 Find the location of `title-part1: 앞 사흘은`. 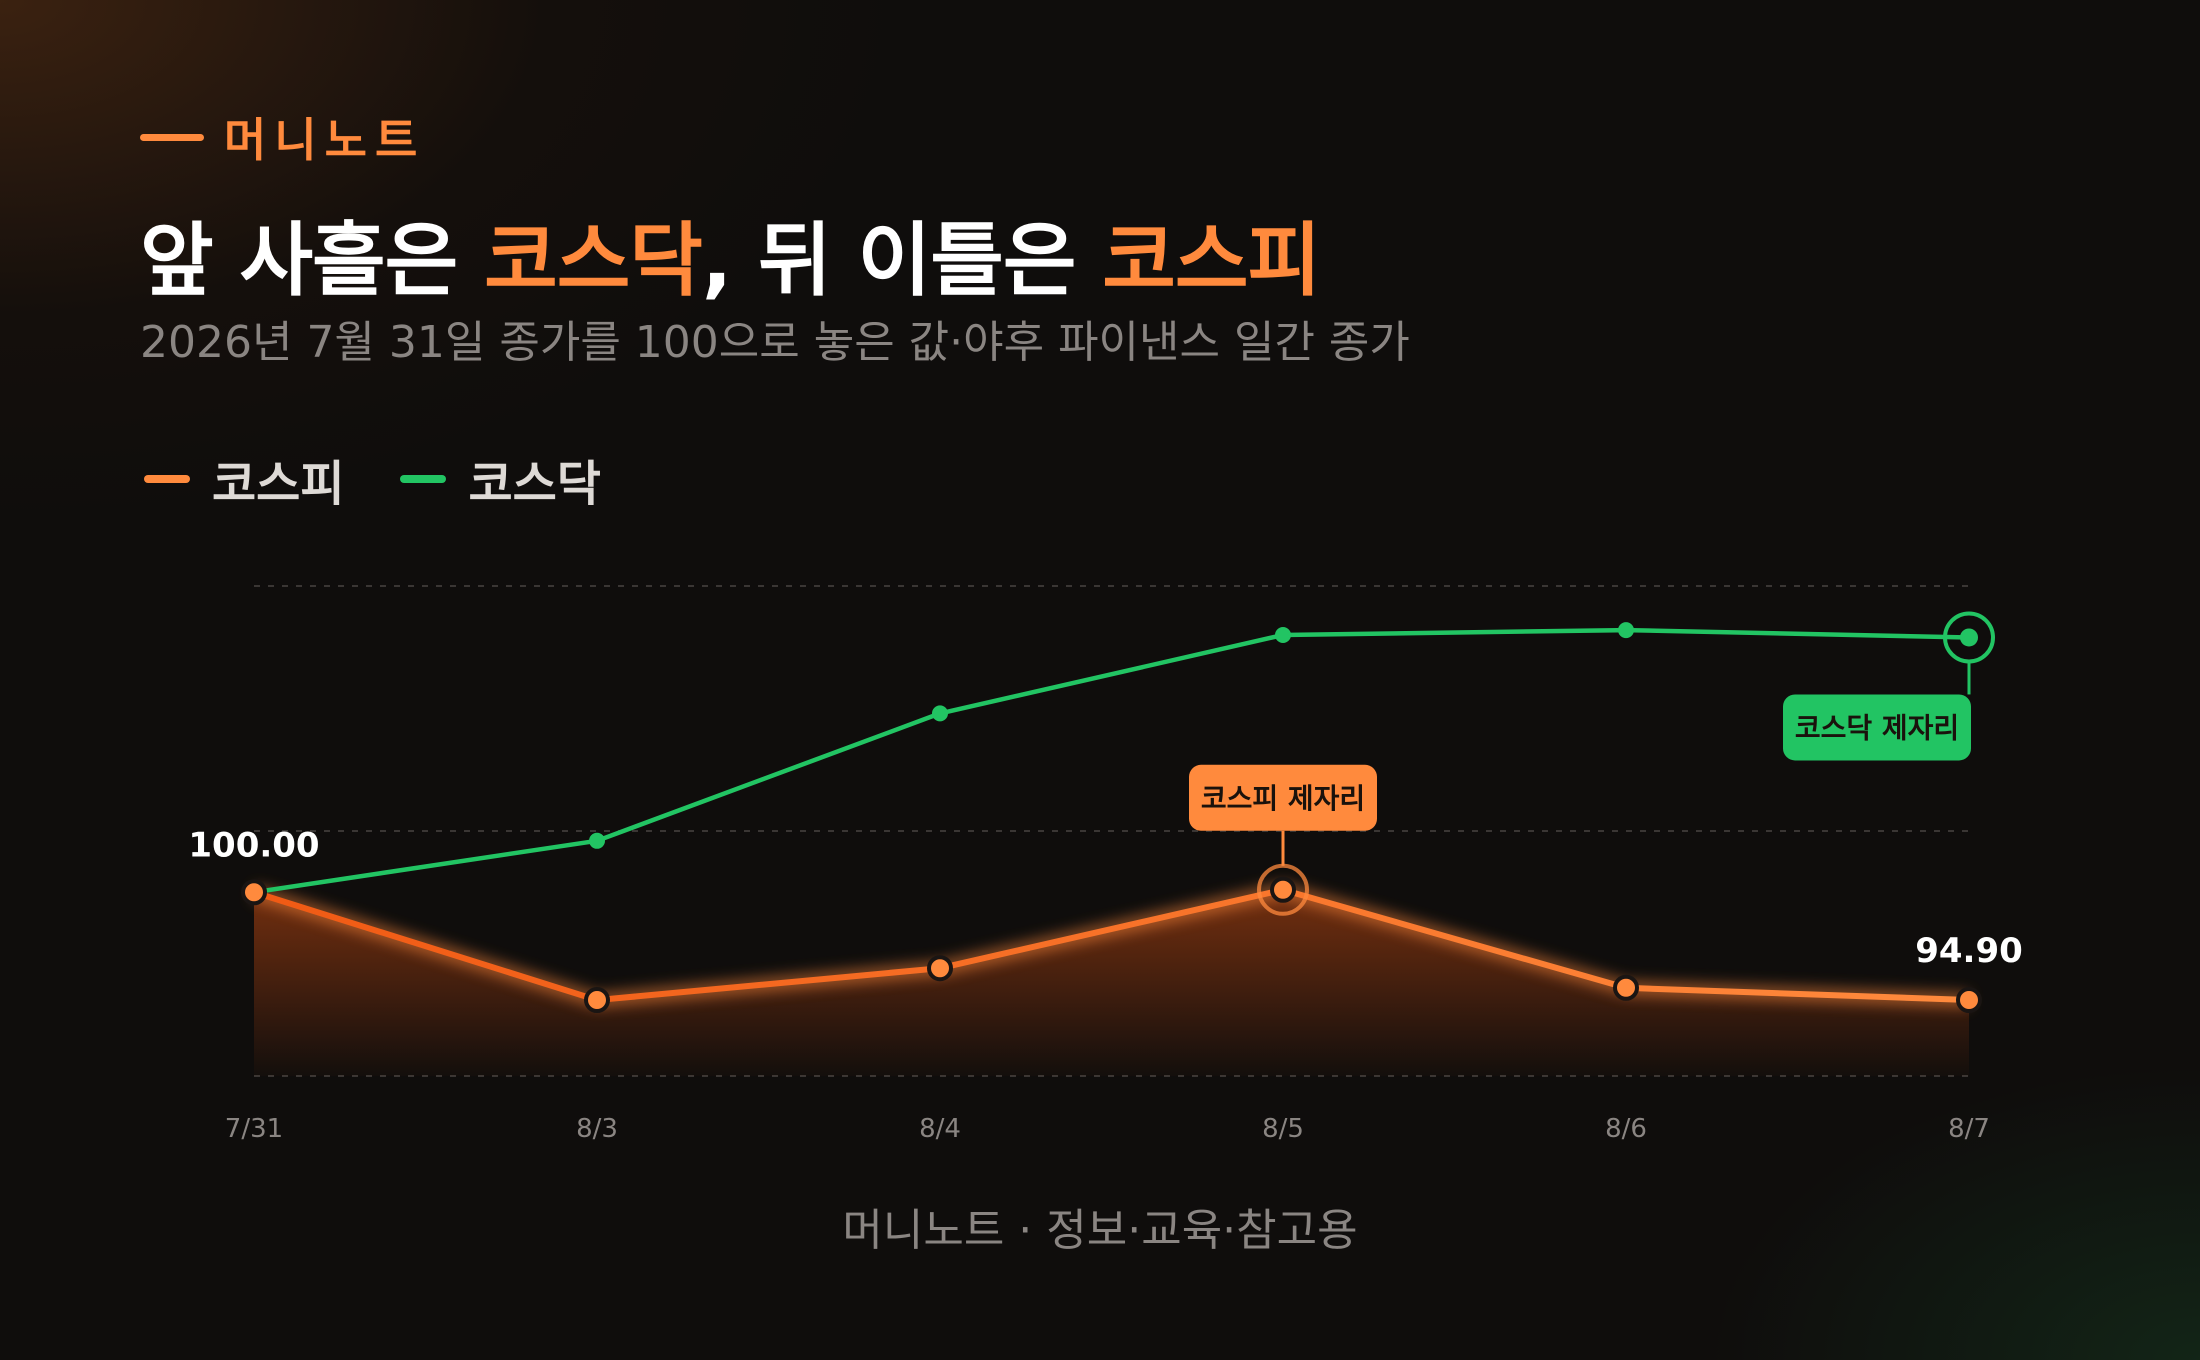

title-part1: 앞 사흘은 is located at coordinates (312, 260).